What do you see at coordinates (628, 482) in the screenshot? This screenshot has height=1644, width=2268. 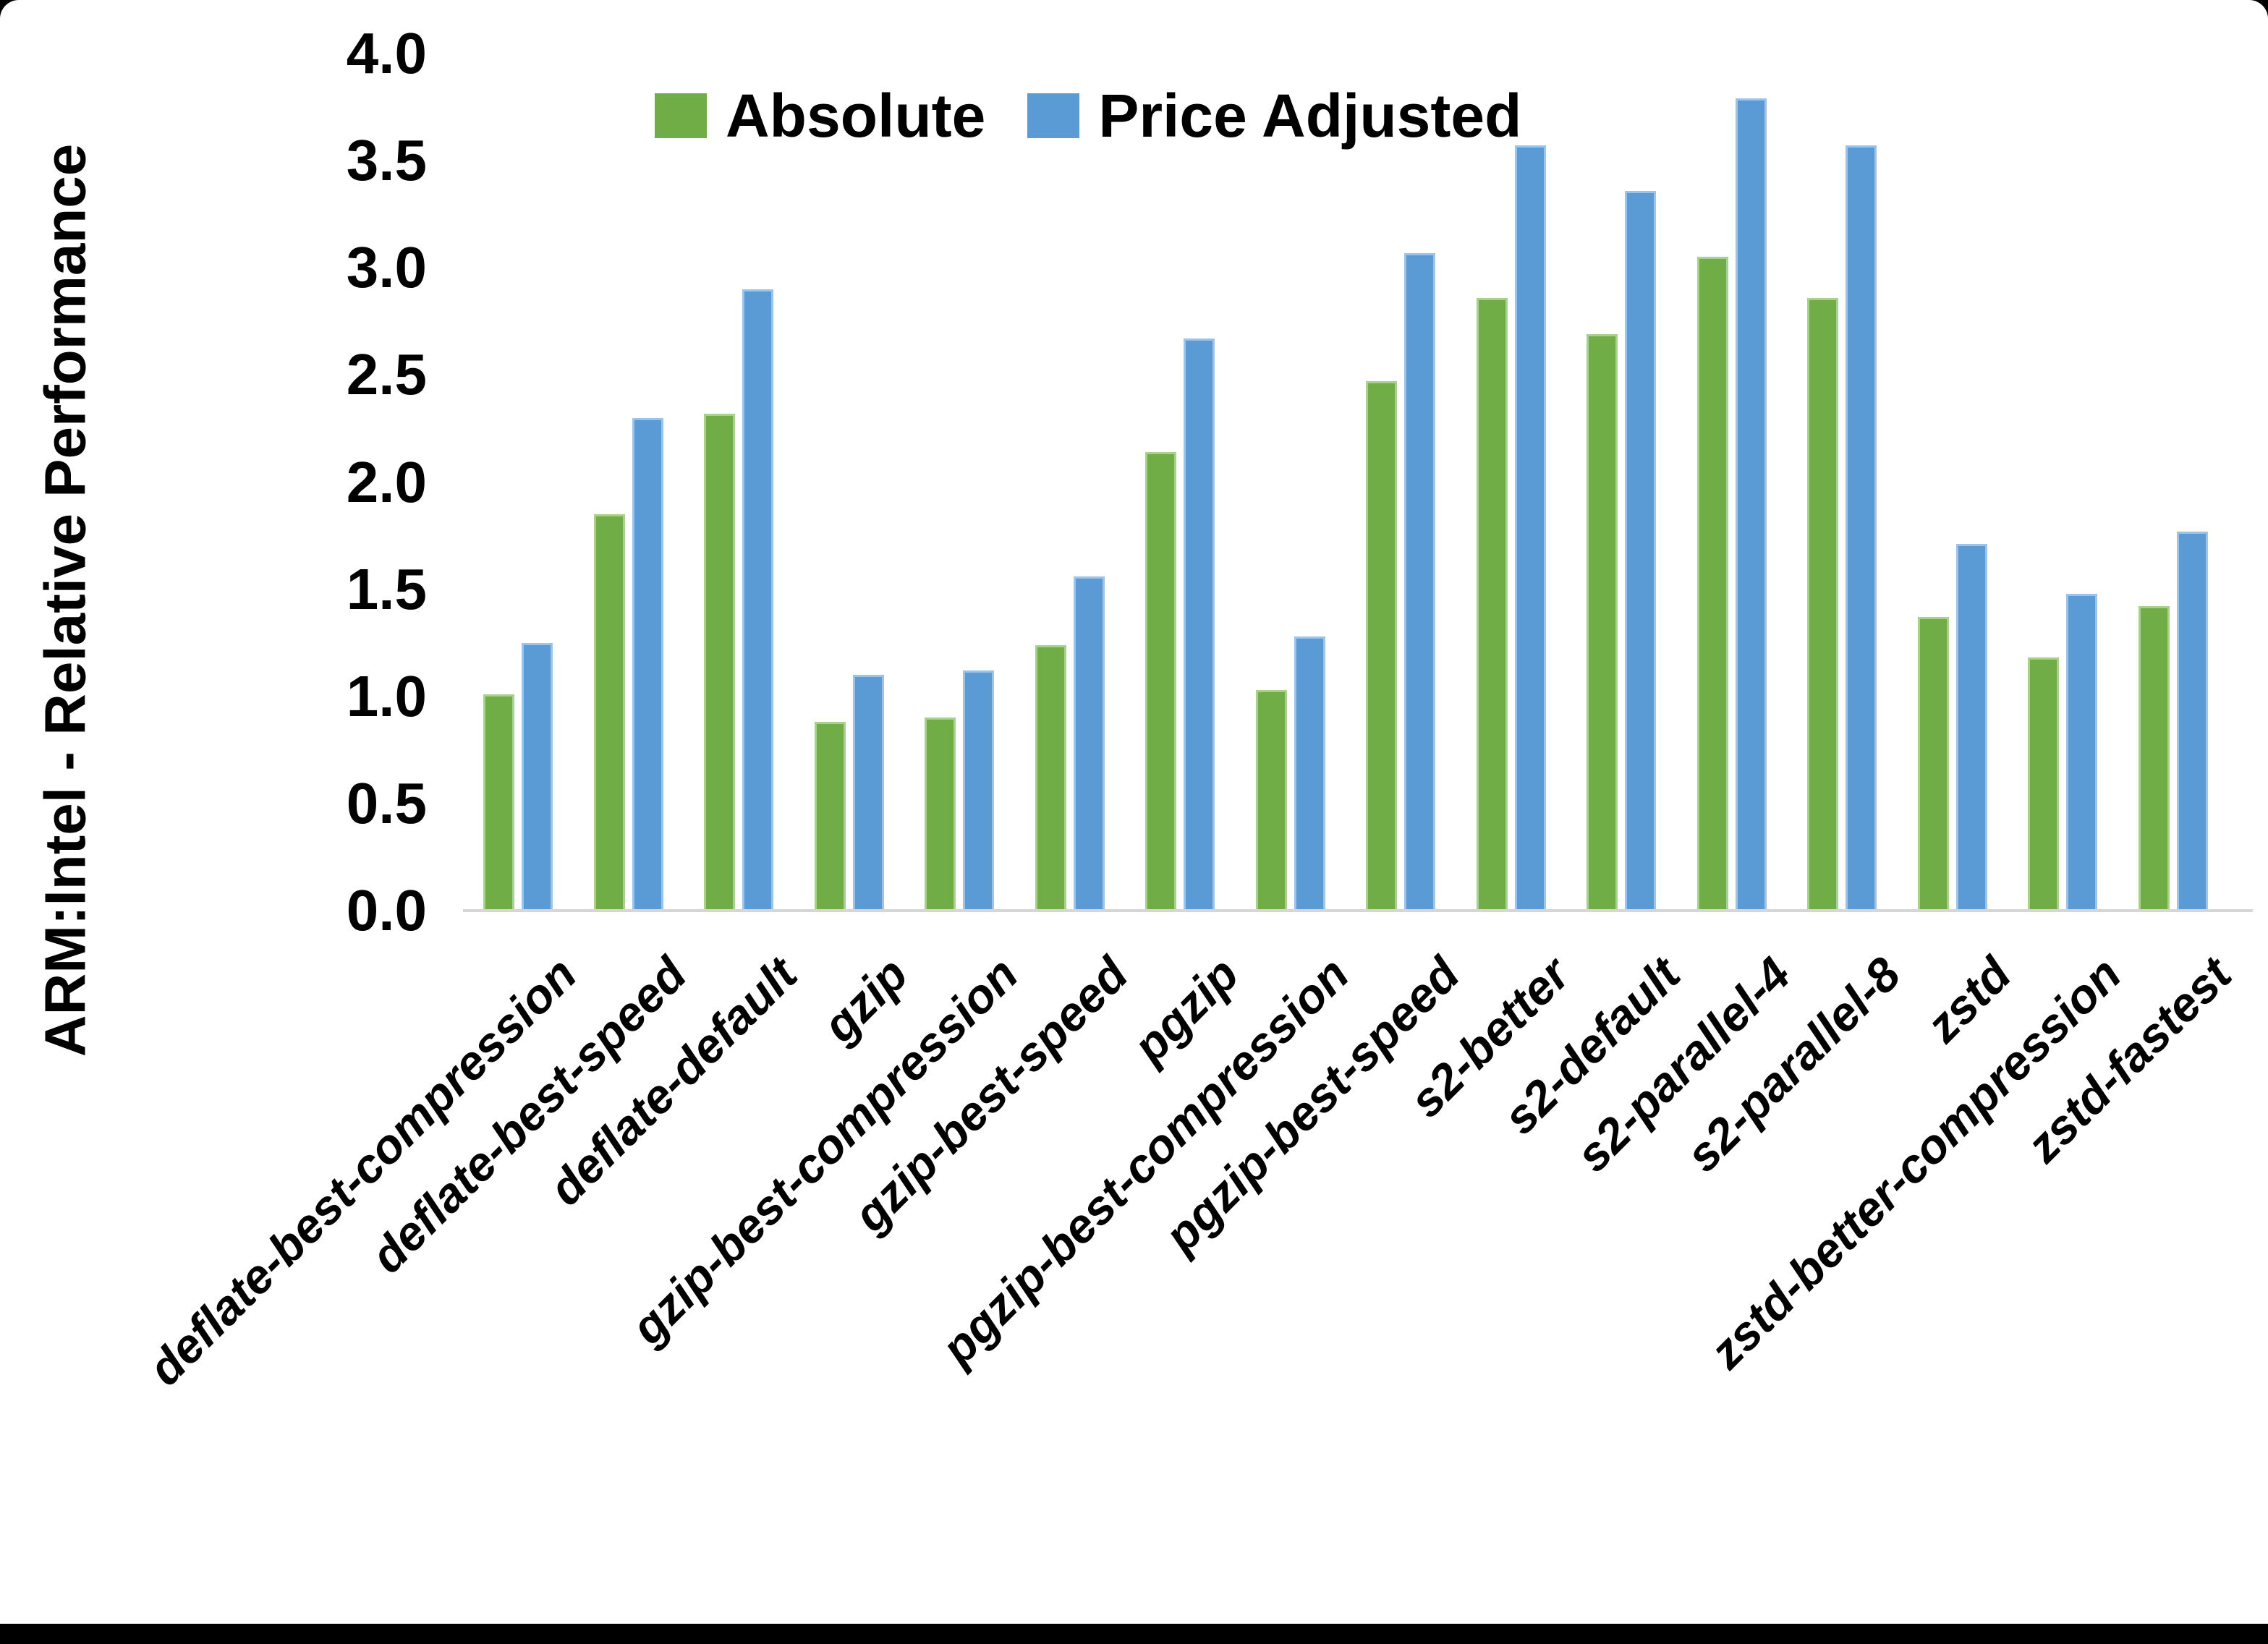 I see `bar-group-deflate-best-speed` at bounding box center [628, 482].